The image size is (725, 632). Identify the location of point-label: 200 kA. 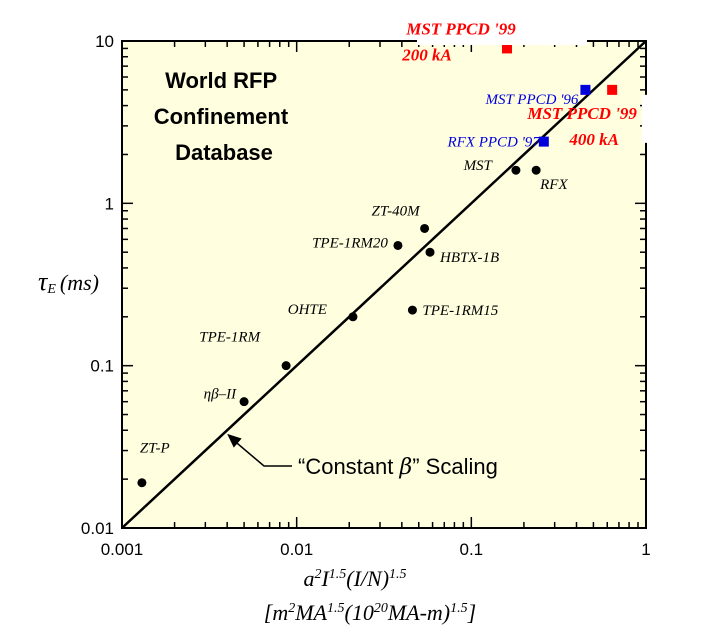
(426, 54).